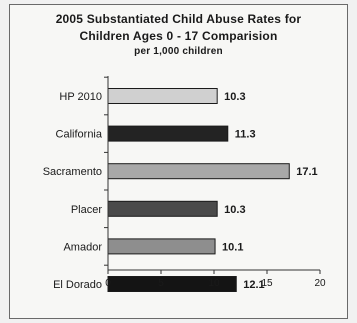 This screenshot has width=357, height=323. I want to click on category-label: California, so click(79, 135).